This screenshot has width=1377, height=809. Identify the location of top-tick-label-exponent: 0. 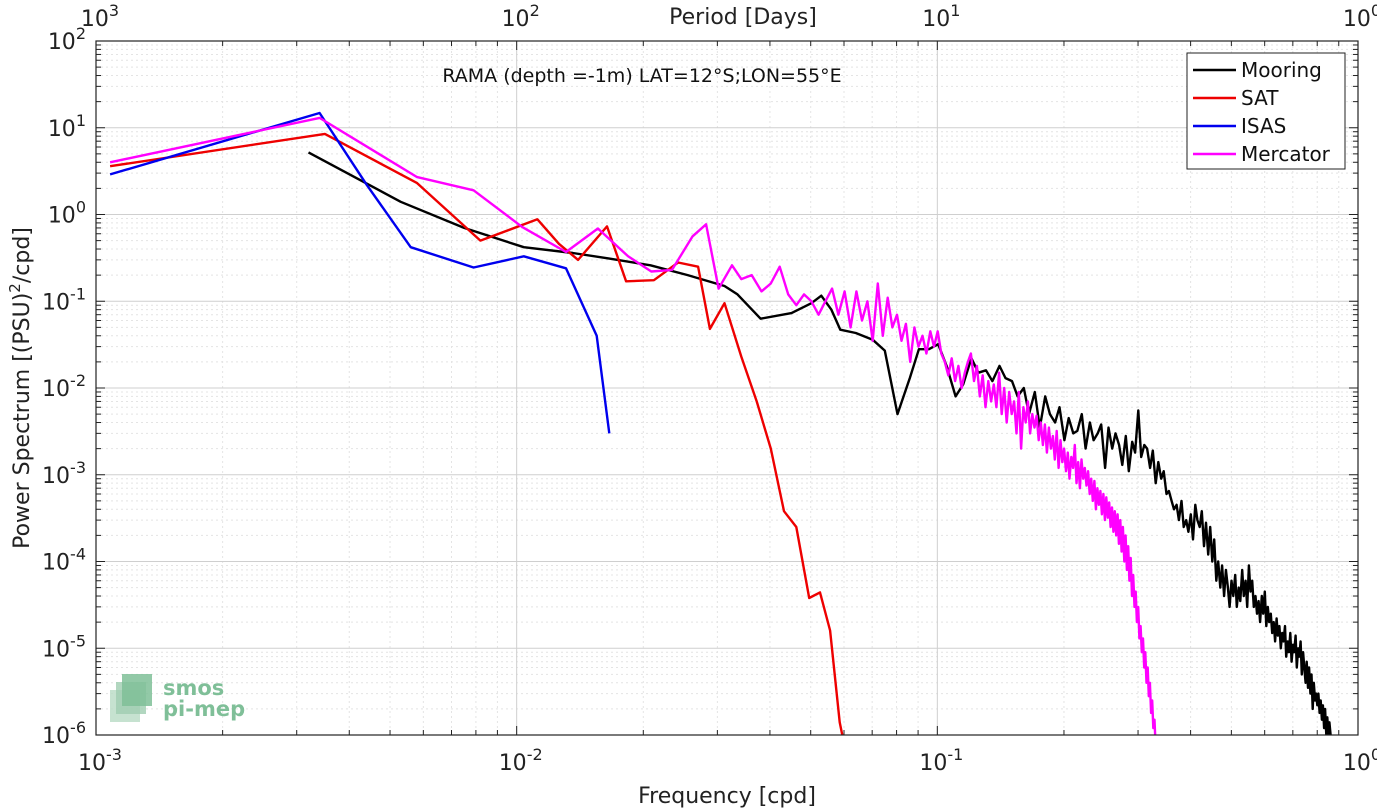
(1374, 10).